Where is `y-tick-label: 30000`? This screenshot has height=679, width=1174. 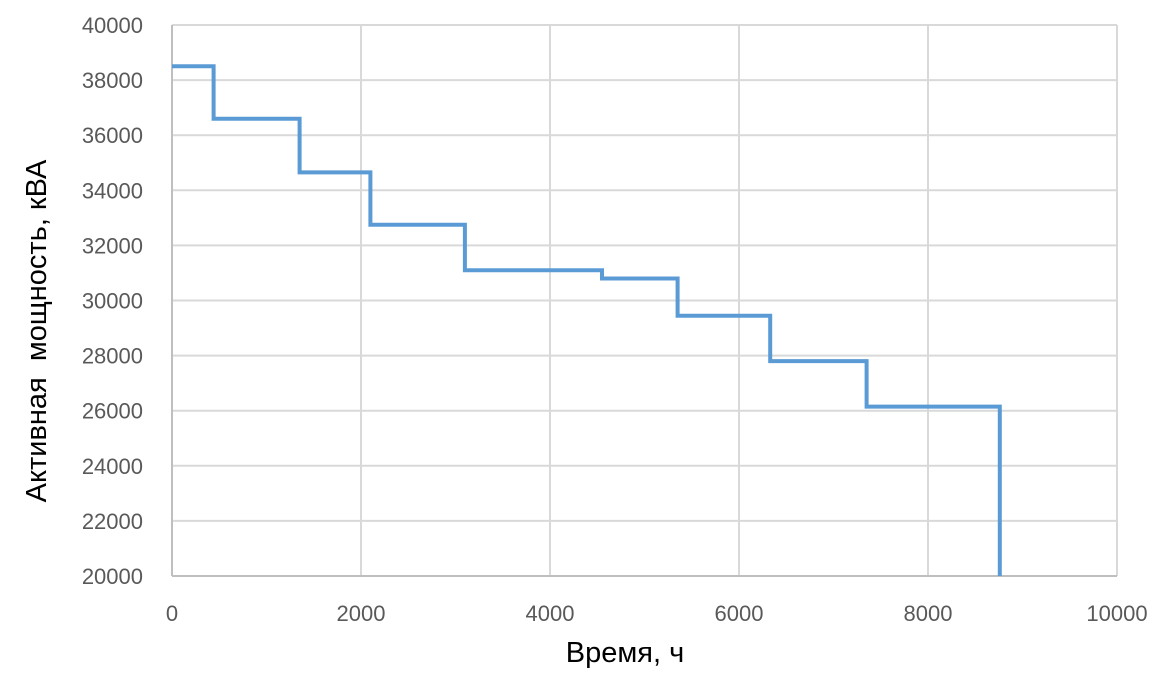
y-tick-label: 30000 is located at coordinates (112, 301).